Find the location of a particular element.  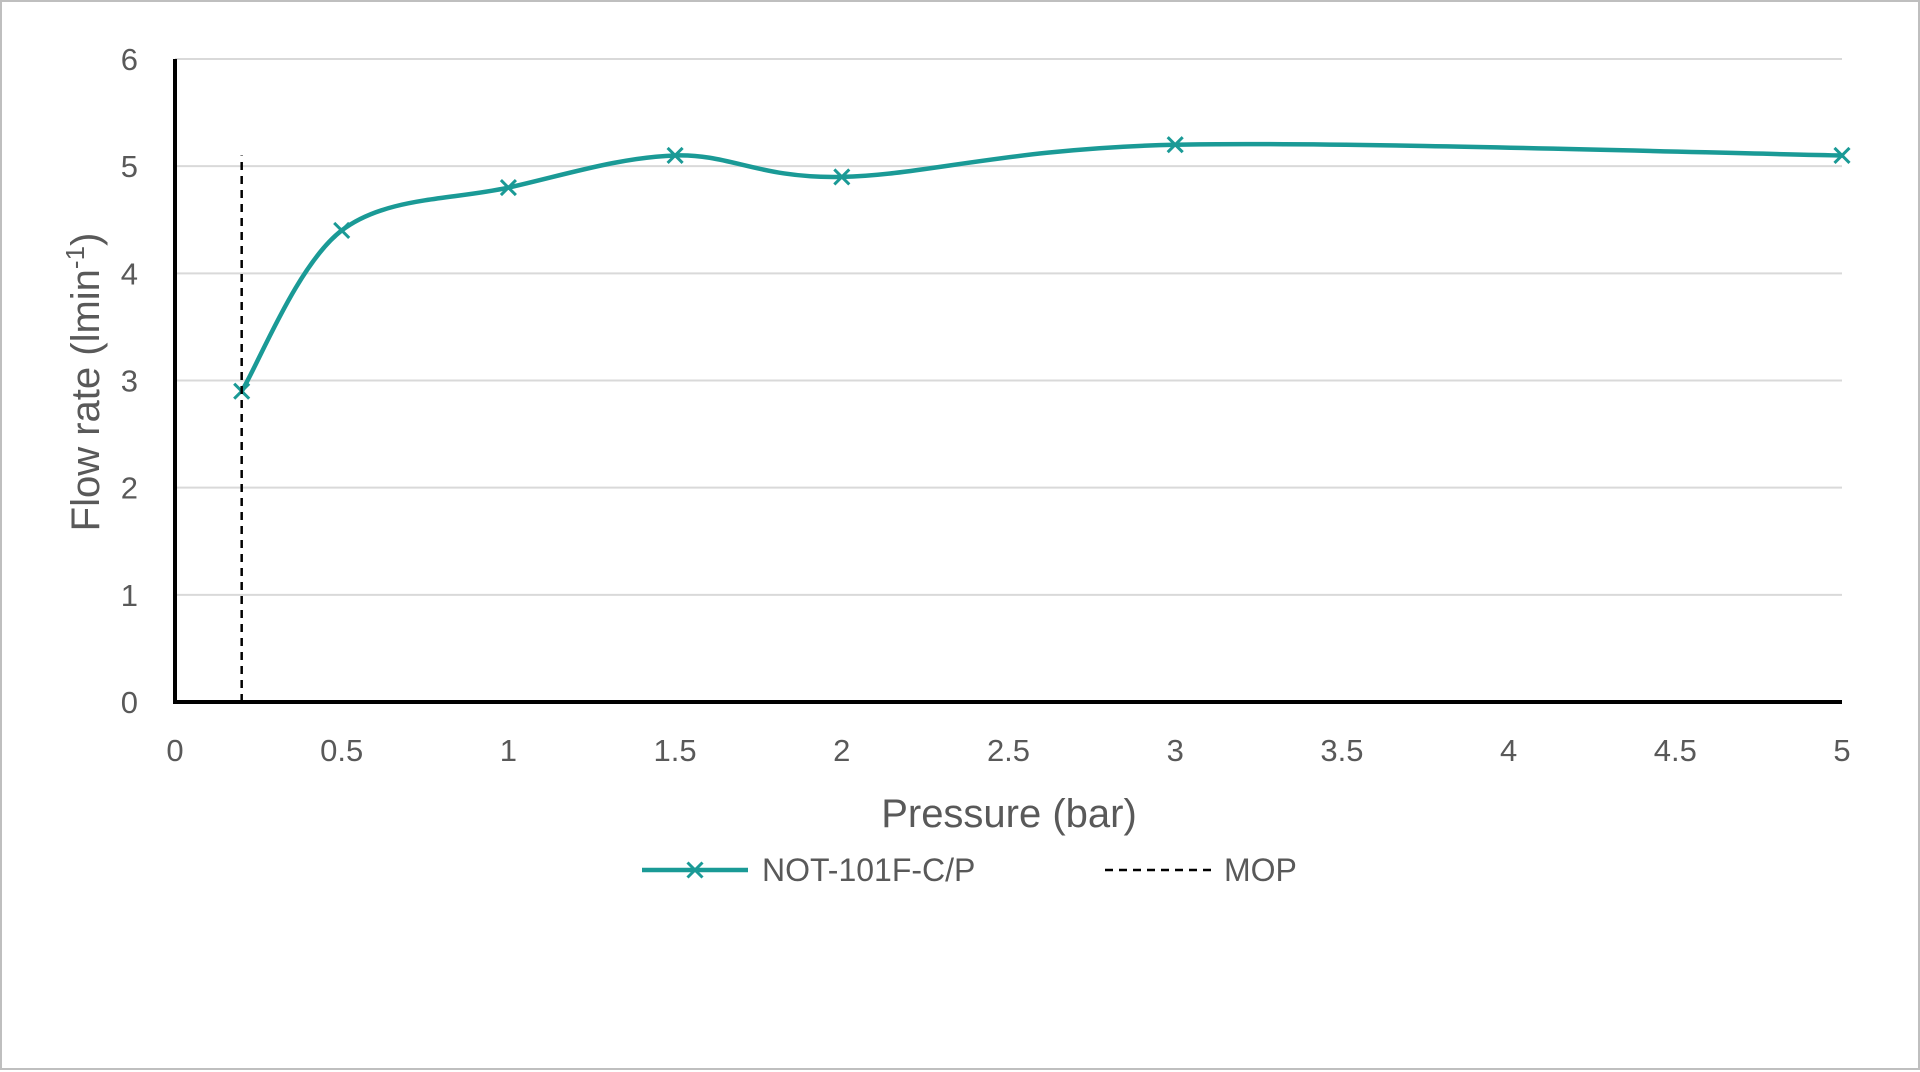

x-tick-label: 2.5 is located at coordinates (1008, 750).